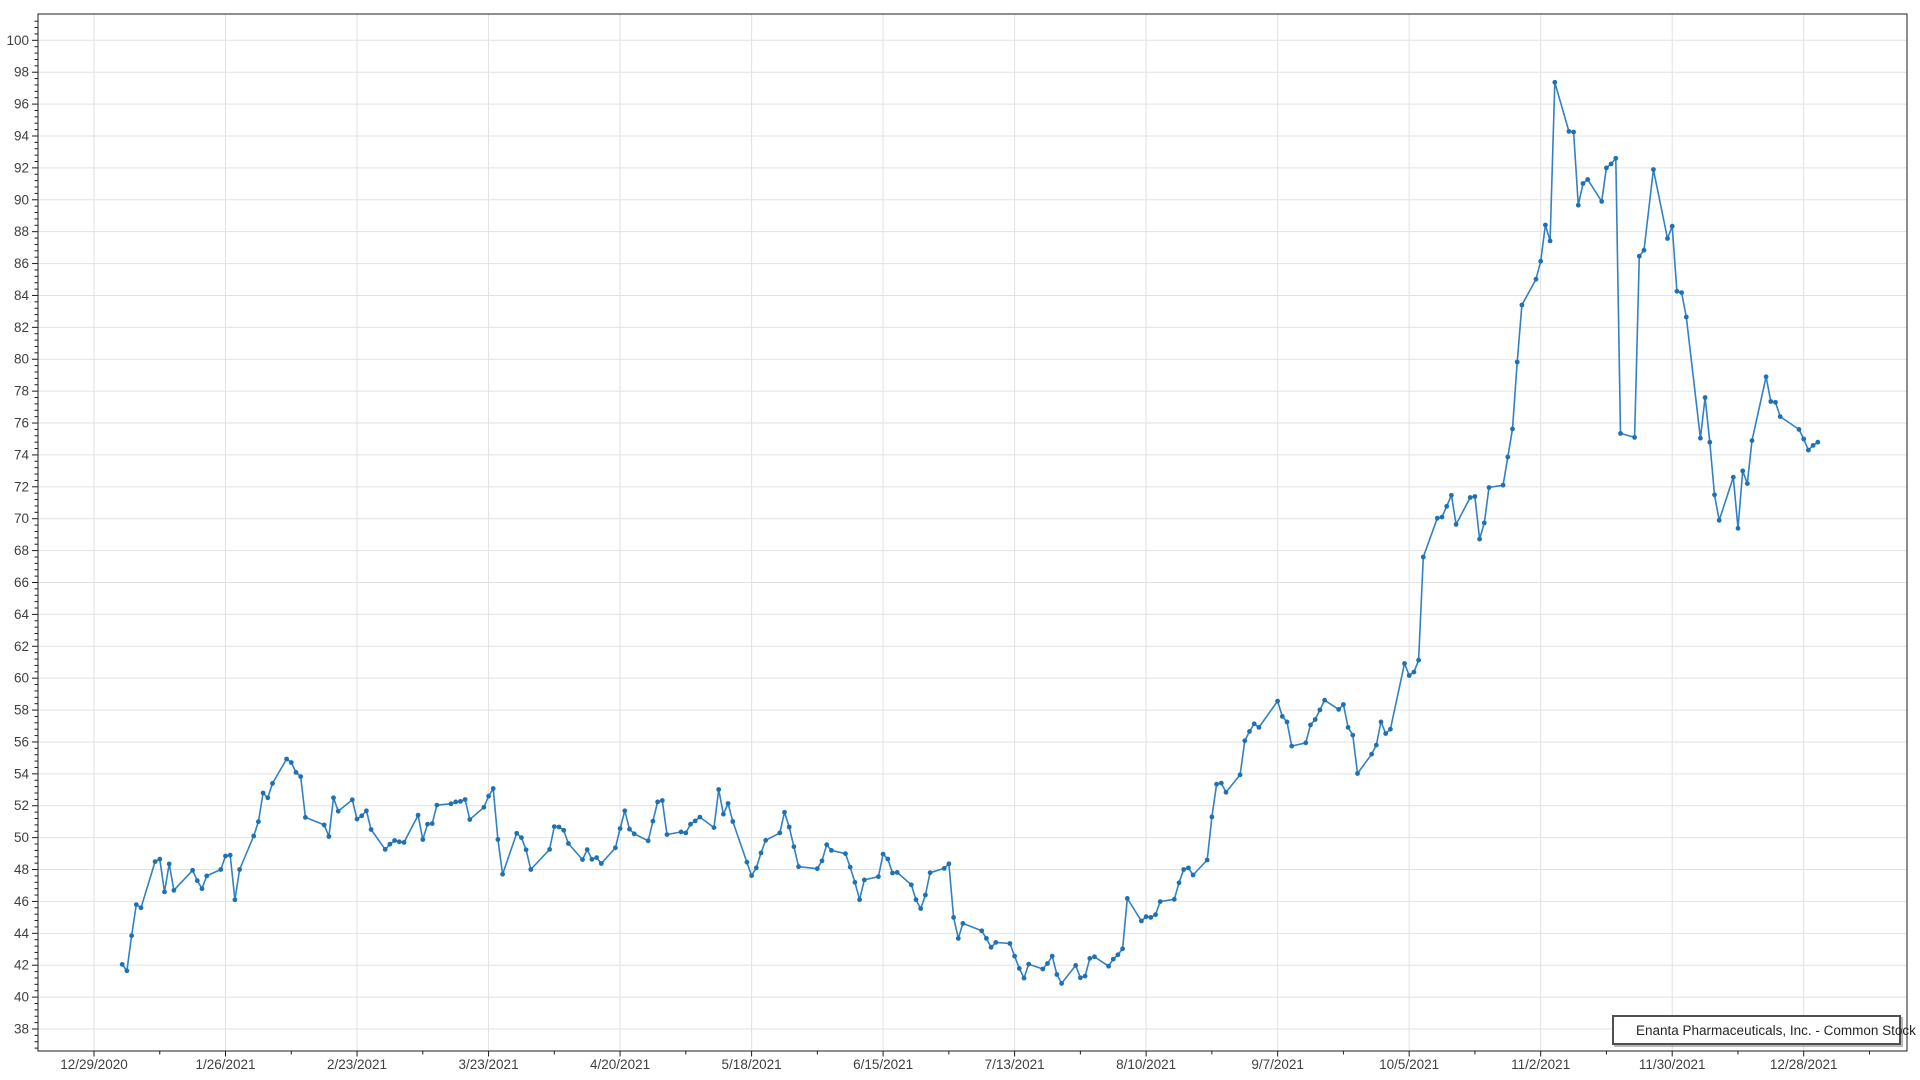 The width and height of the screenshot is (1920, 1080). What do you see at coordinates (94, 1064) in the screenshot?
I see `svg-text: 12/29/2020` at bounding box center [94, 1064].